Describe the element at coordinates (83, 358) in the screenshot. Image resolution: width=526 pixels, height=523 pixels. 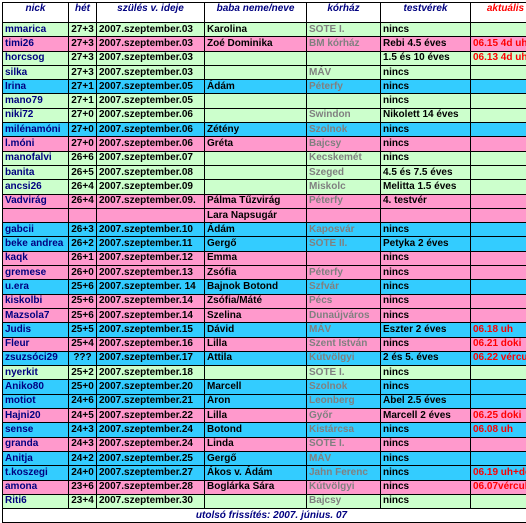
I see `cell-week: ???` at that location.